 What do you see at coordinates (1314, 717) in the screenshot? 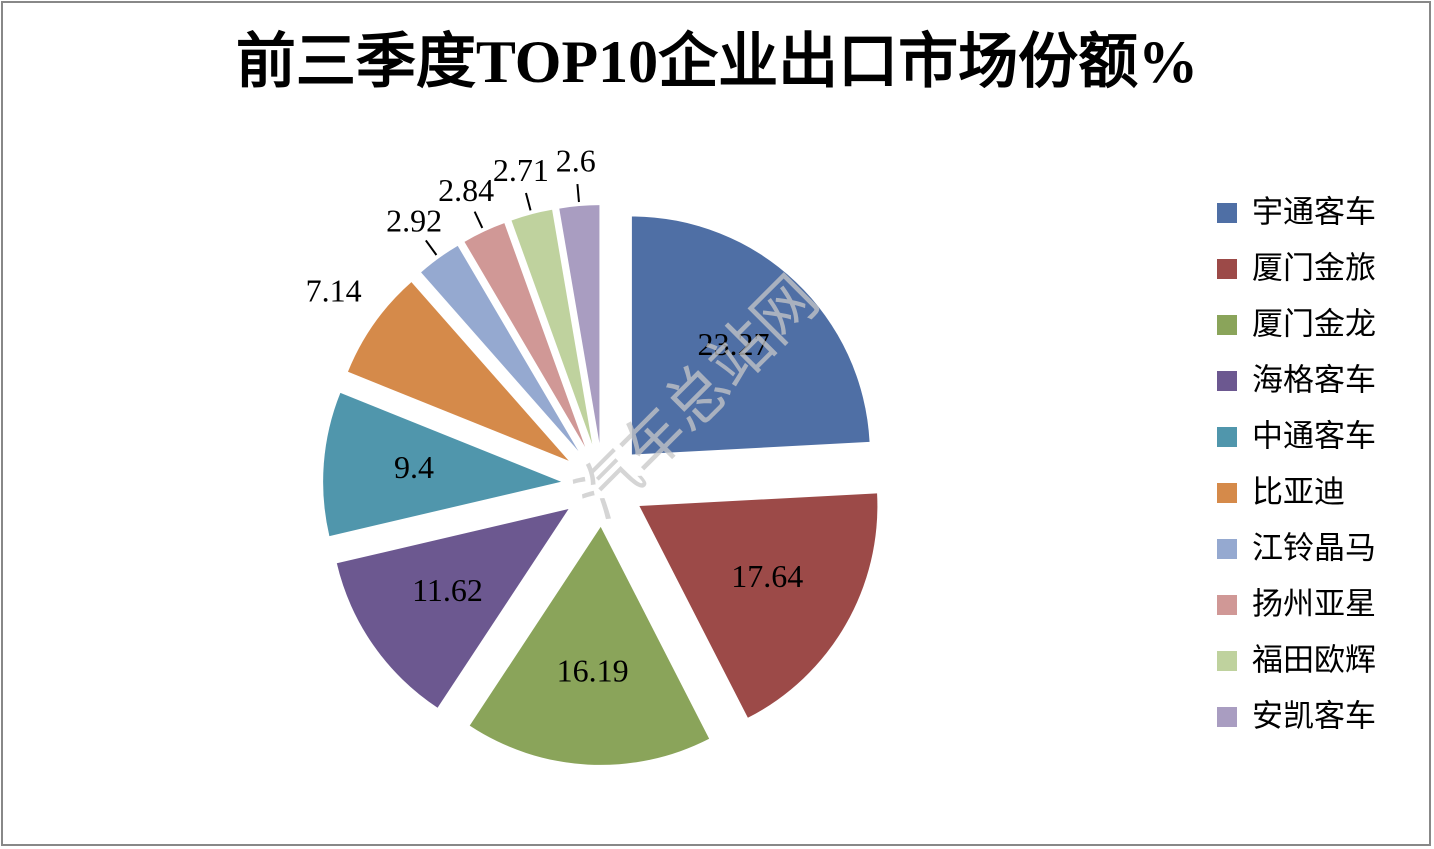
I see `legend-label: 安凯客车` at bounding box center [1314, 717].